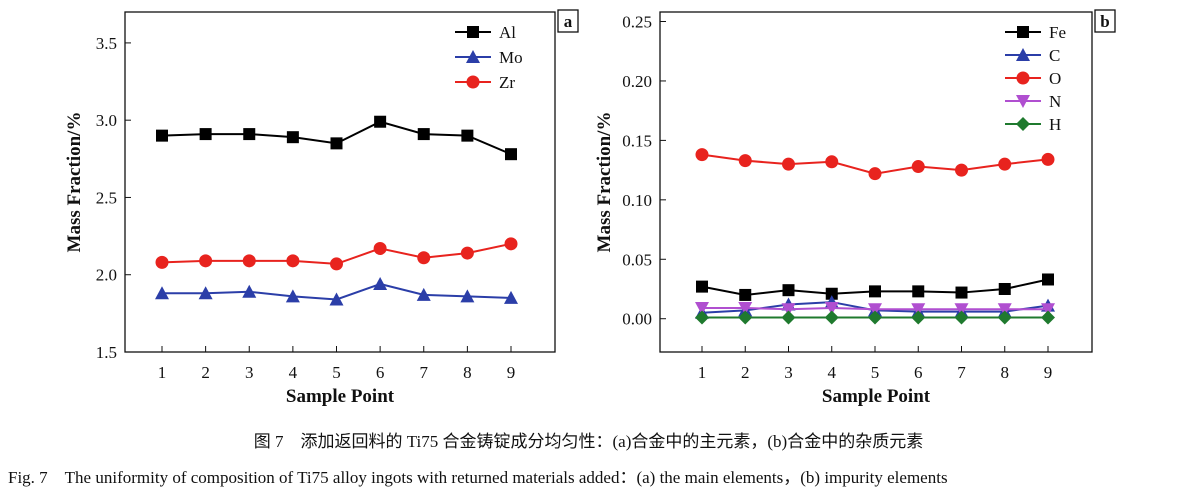 The width and height of the screenshot is (1177, 492). What do you see at coordinates (106, 275) in the screenshot?
I see `y-tick-label: 2.0` at bounding box center [106, 275].